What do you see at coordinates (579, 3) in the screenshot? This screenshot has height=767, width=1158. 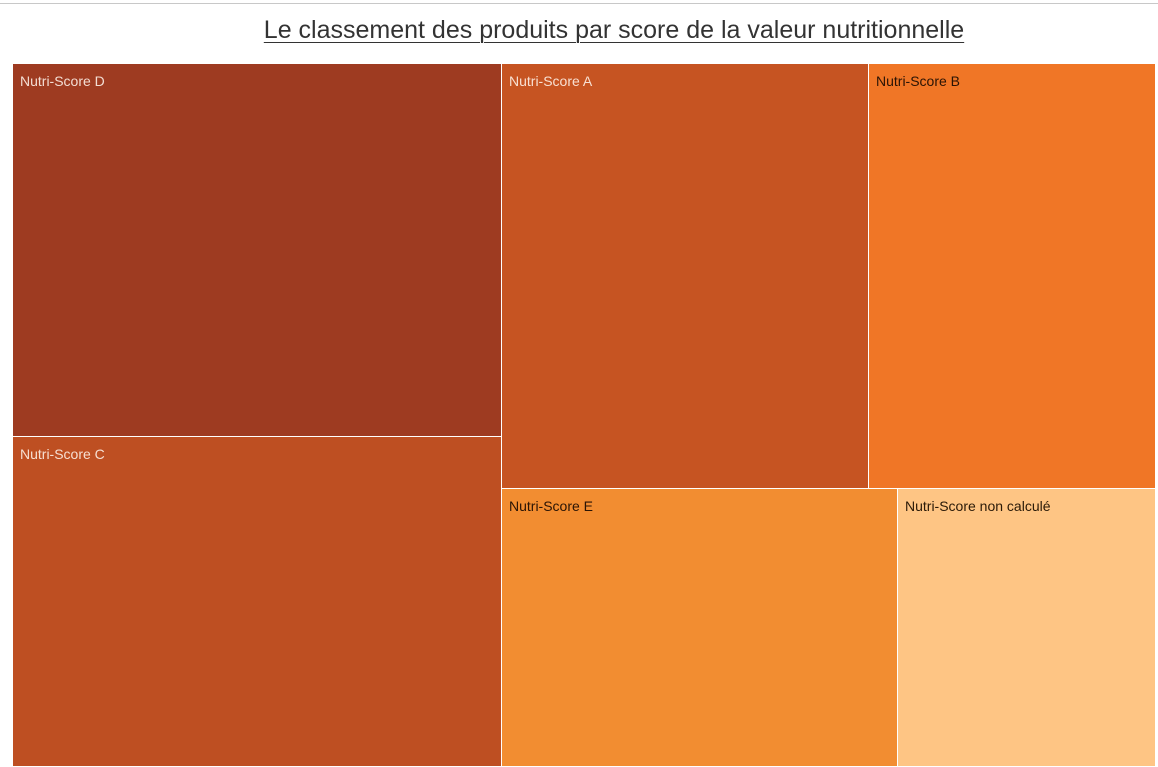 I see `top-divider` at bounding box center [579, 3].